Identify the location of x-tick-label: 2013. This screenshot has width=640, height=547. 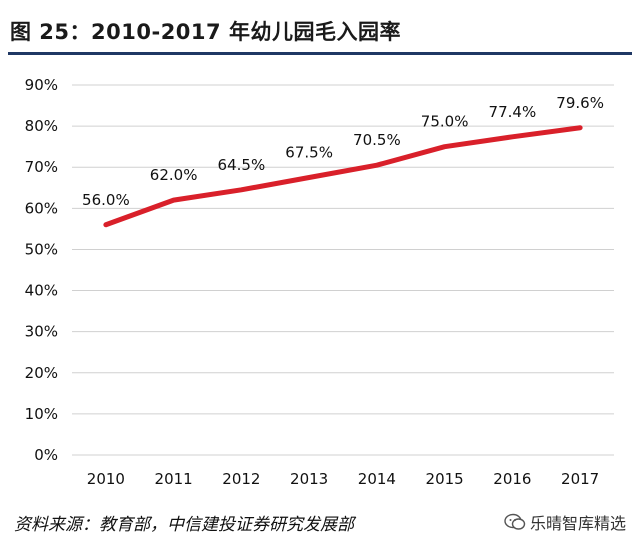
(309, 479).